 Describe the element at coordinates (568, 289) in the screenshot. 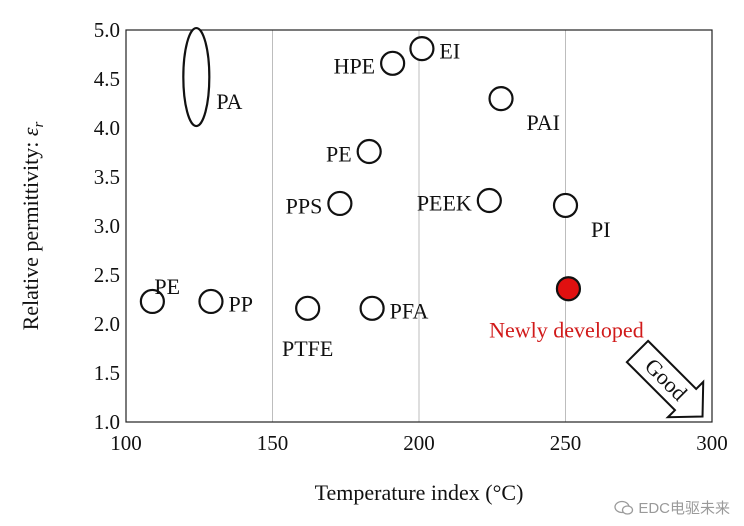

I see `highlight-point` at that location.